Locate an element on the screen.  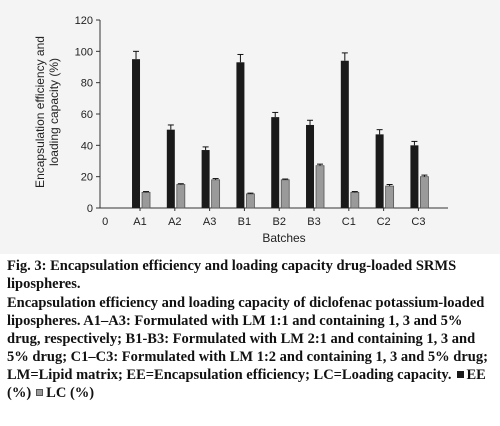
y-tick-label: 60 is located at coordinates (87, 115).